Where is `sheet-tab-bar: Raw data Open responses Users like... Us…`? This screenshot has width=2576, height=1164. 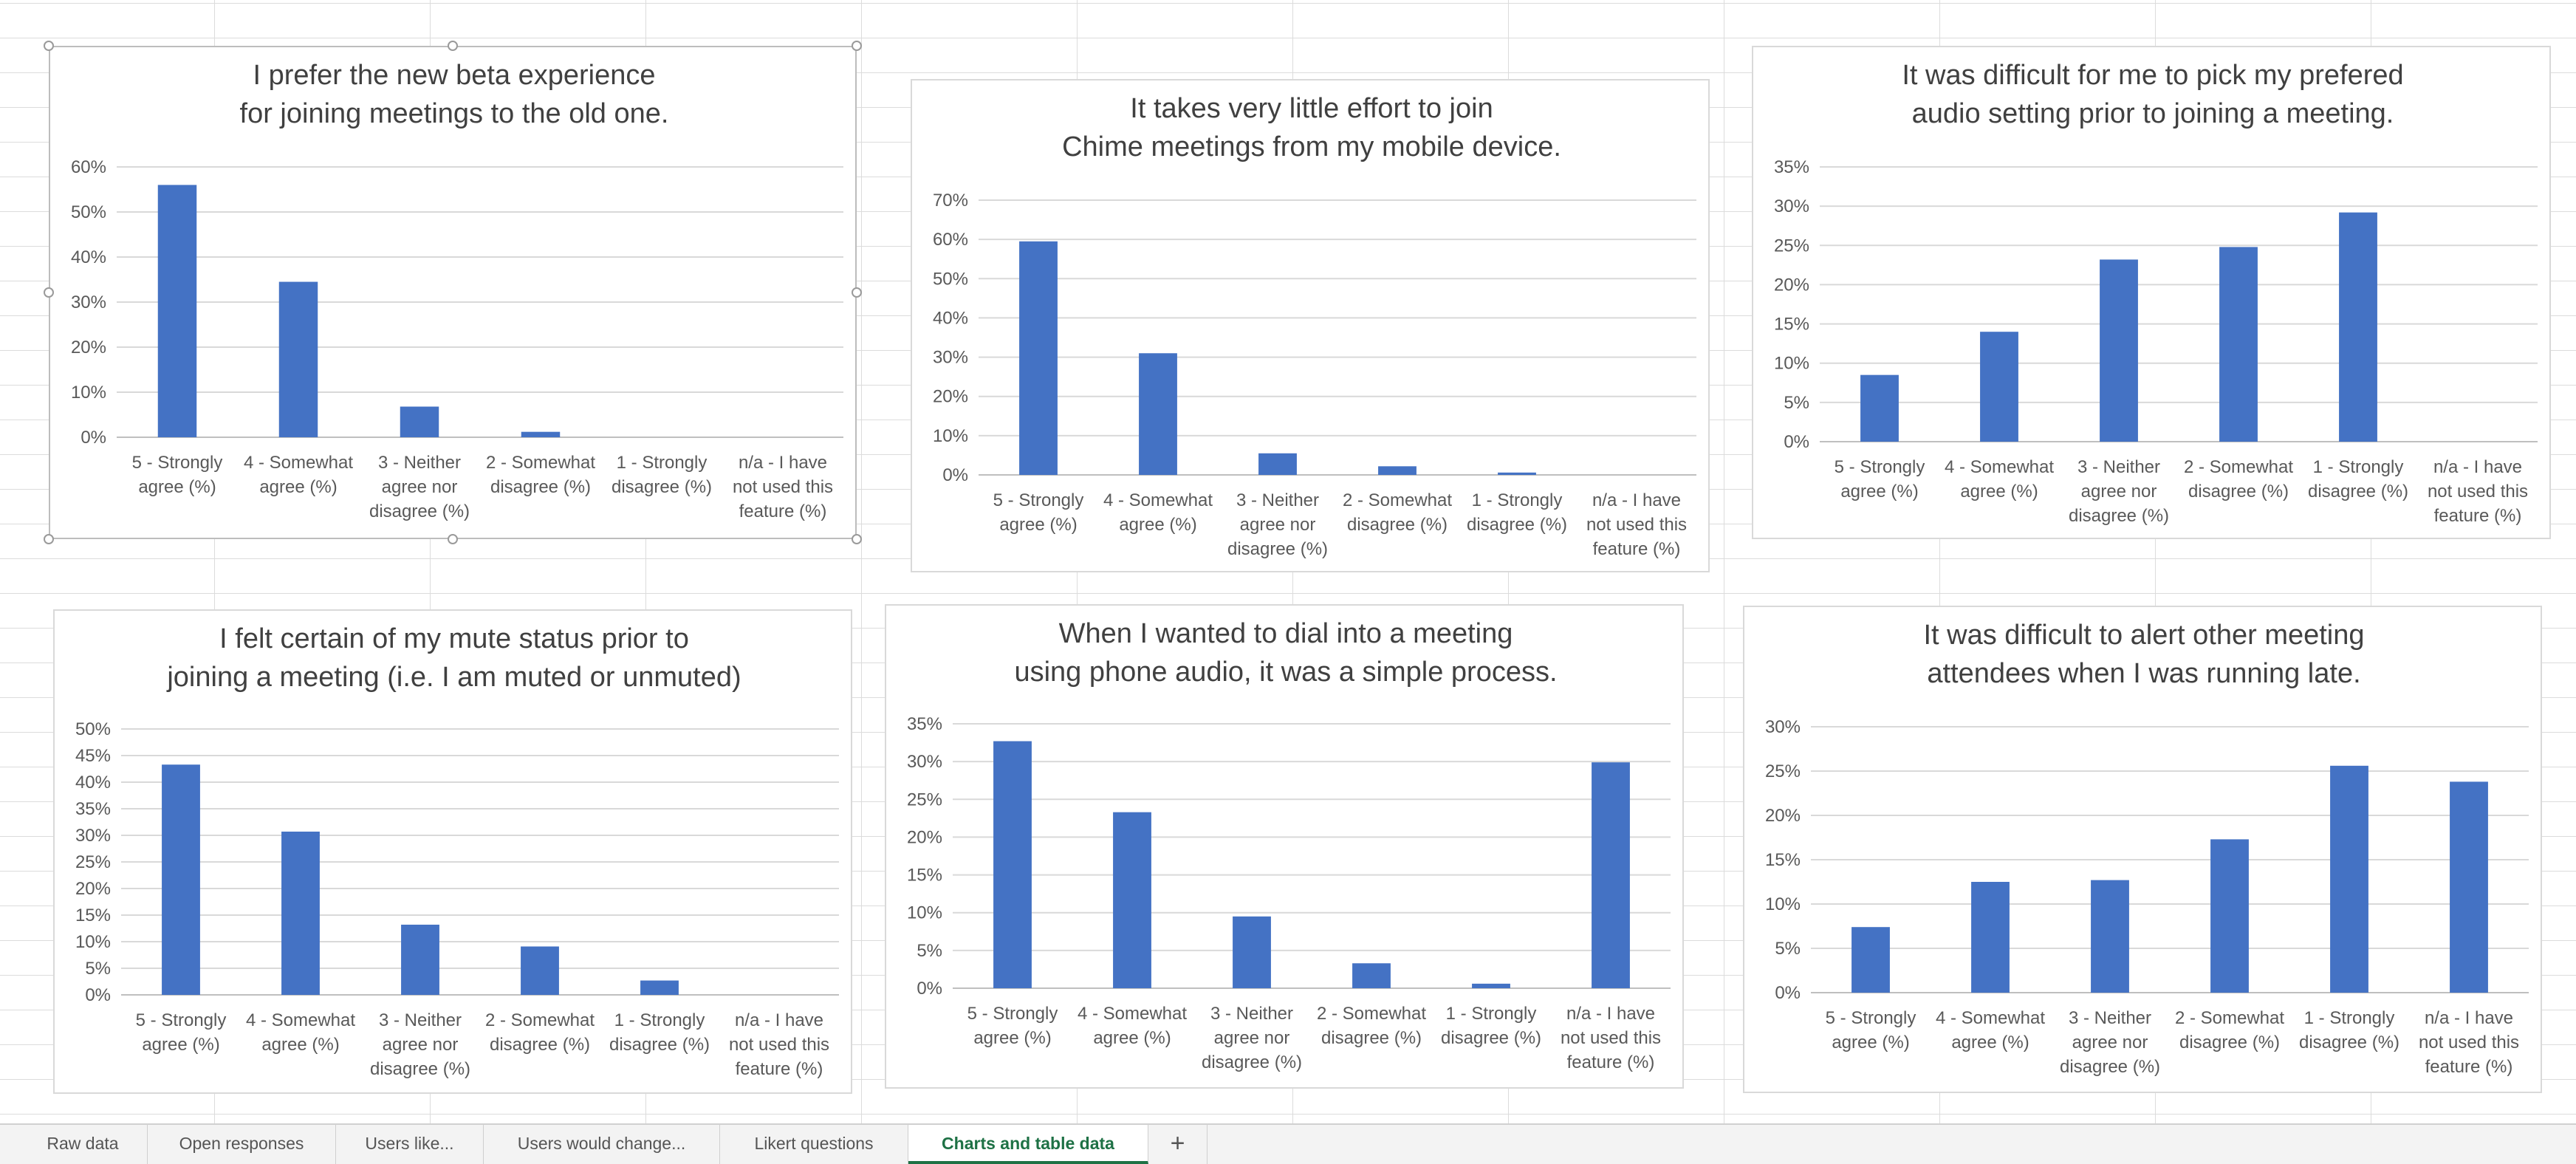
sheet-tab-bar: Raw data Open responses Users like... Us… is located at coordinates (1288, 1143).